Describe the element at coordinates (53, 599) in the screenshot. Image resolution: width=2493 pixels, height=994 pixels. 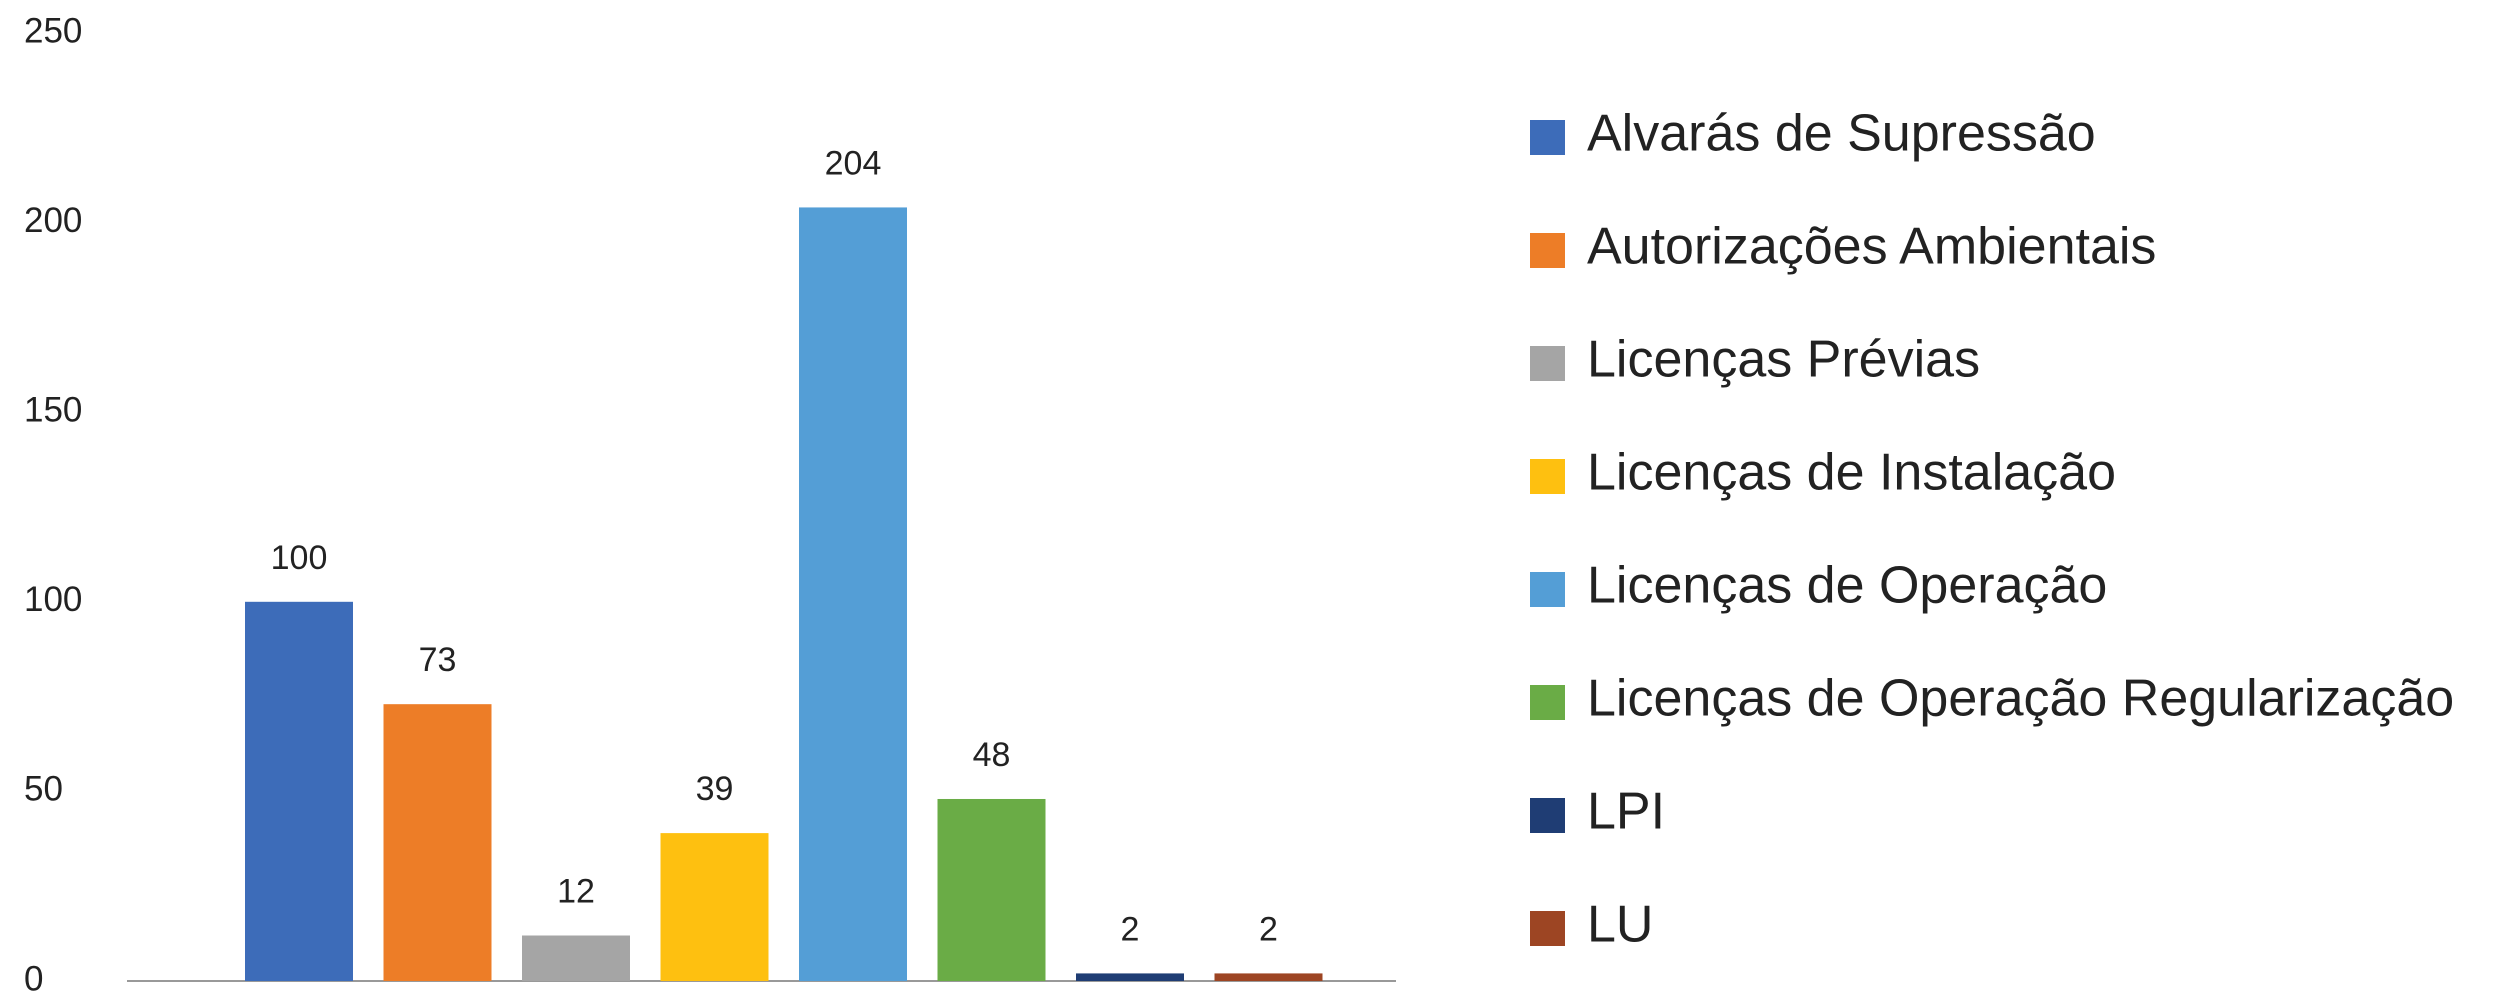
I see `y-tick-label: 100` at that location.